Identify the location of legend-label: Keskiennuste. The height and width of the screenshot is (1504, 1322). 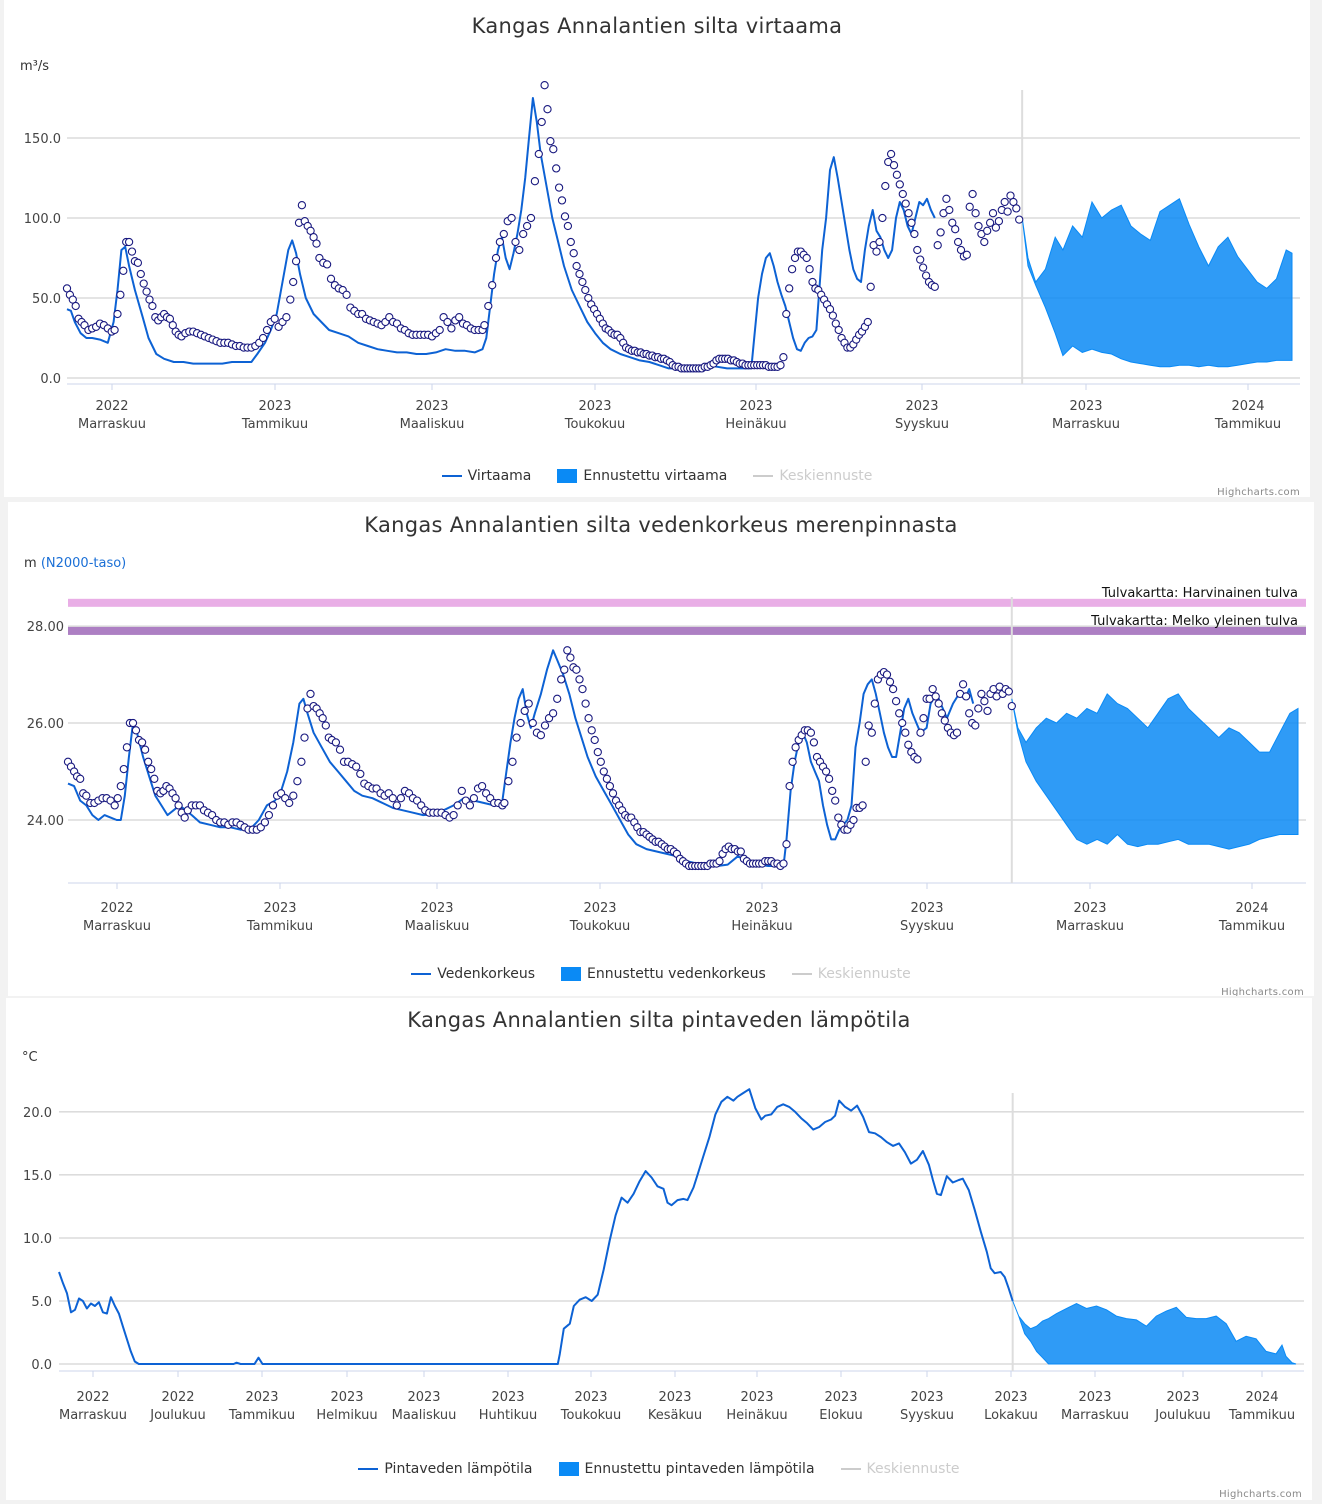
(864, 974).